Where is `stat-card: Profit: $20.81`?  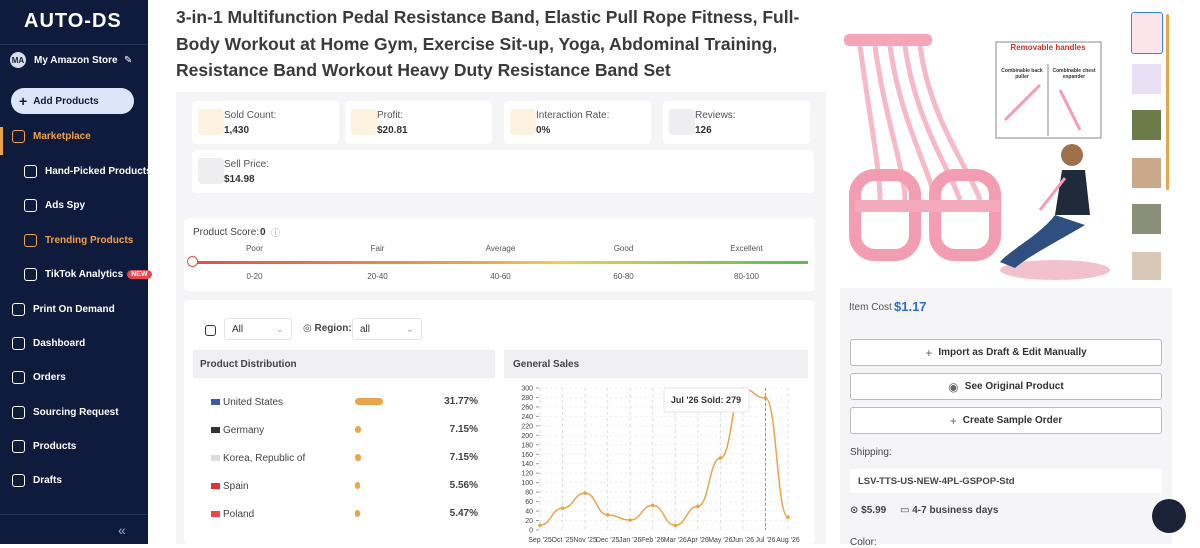 stat-card: Profit: $20.81 is located at coordinates (418, 122).